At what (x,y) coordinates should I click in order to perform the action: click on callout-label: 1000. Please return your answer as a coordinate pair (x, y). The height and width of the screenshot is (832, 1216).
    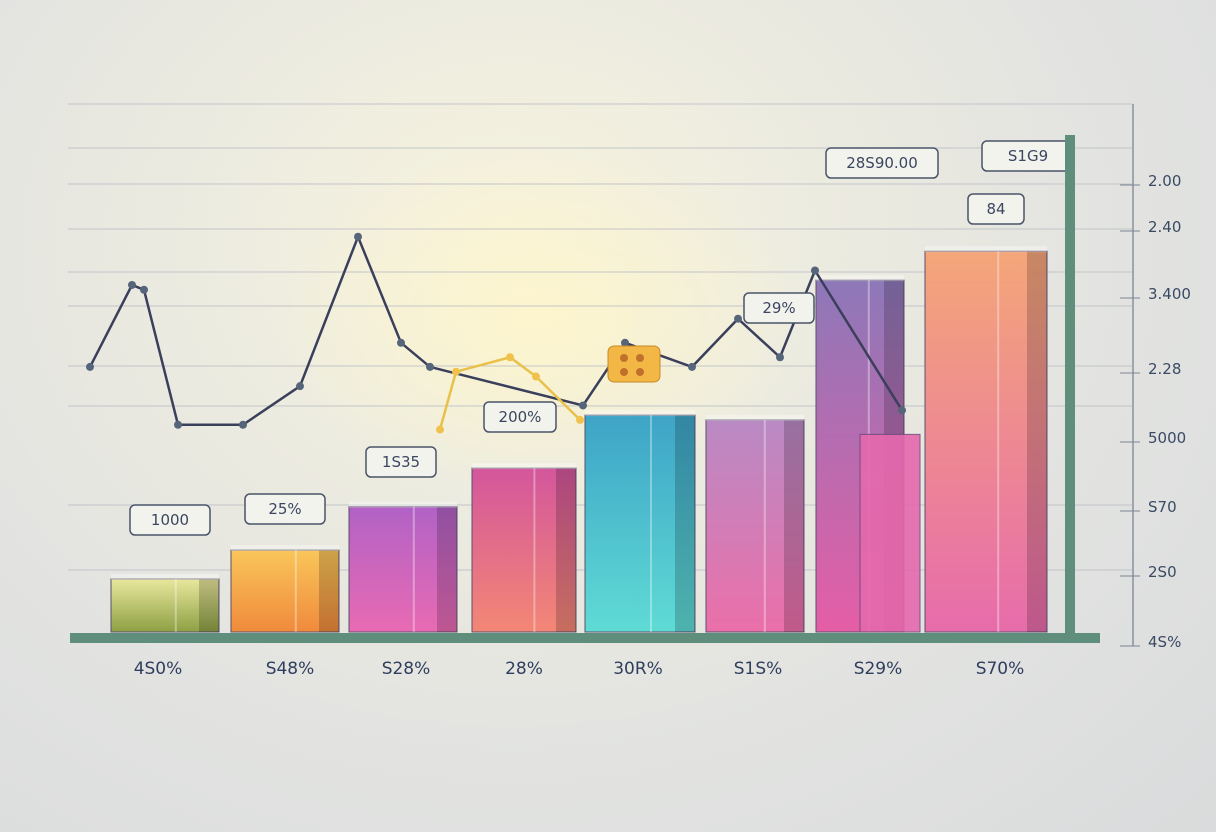
    Looking at the image, I should click on (170, 520).